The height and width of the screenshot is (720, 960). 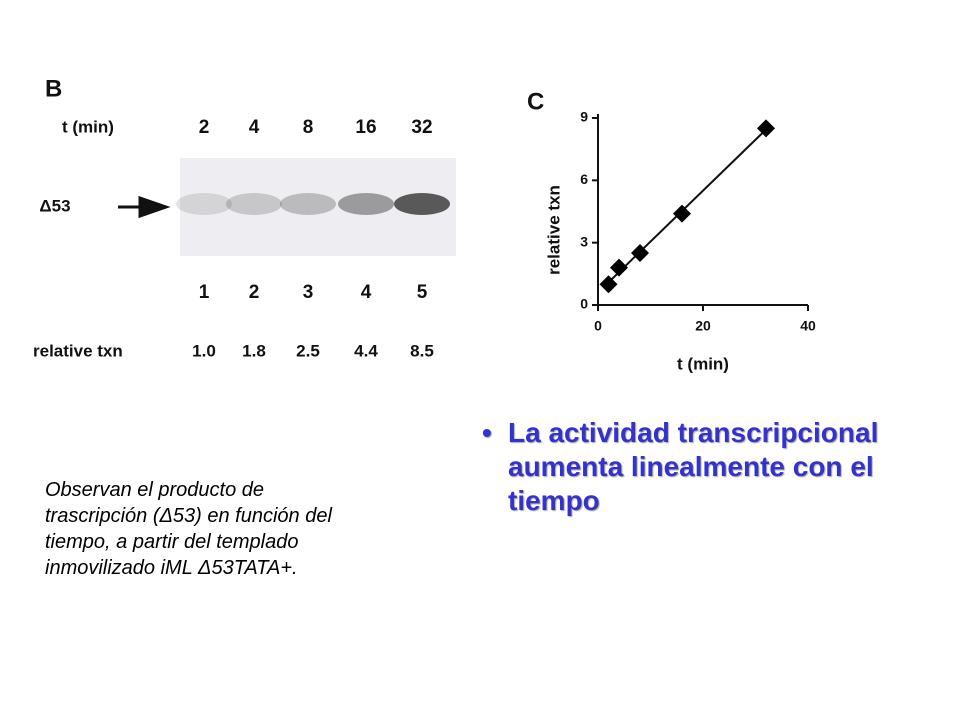 I want to click on time-label: 16, so click(x=365, y=127).